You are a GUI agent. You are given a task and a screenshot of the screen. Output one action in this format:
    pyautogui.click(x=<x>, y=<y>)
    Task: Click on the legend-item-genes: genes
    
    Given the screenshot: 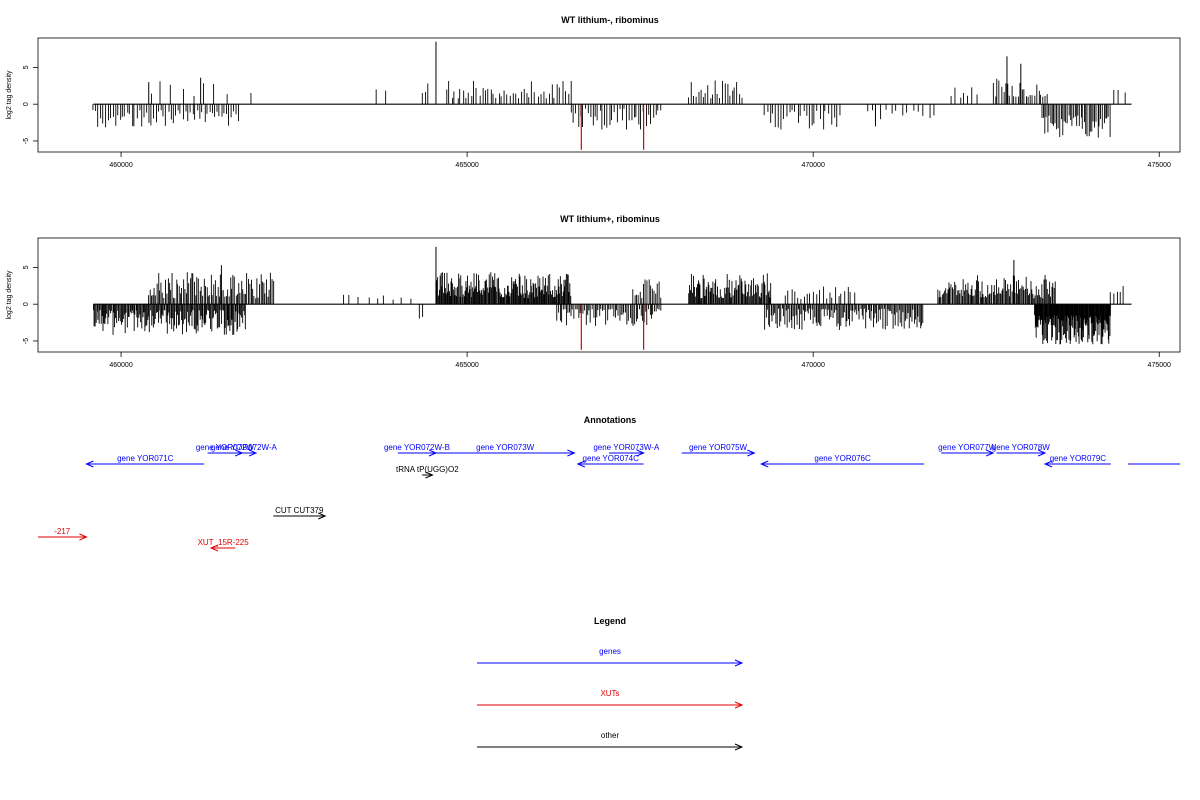 What is the action you would take?
    pyautogui.click(x=610, y=657)
    